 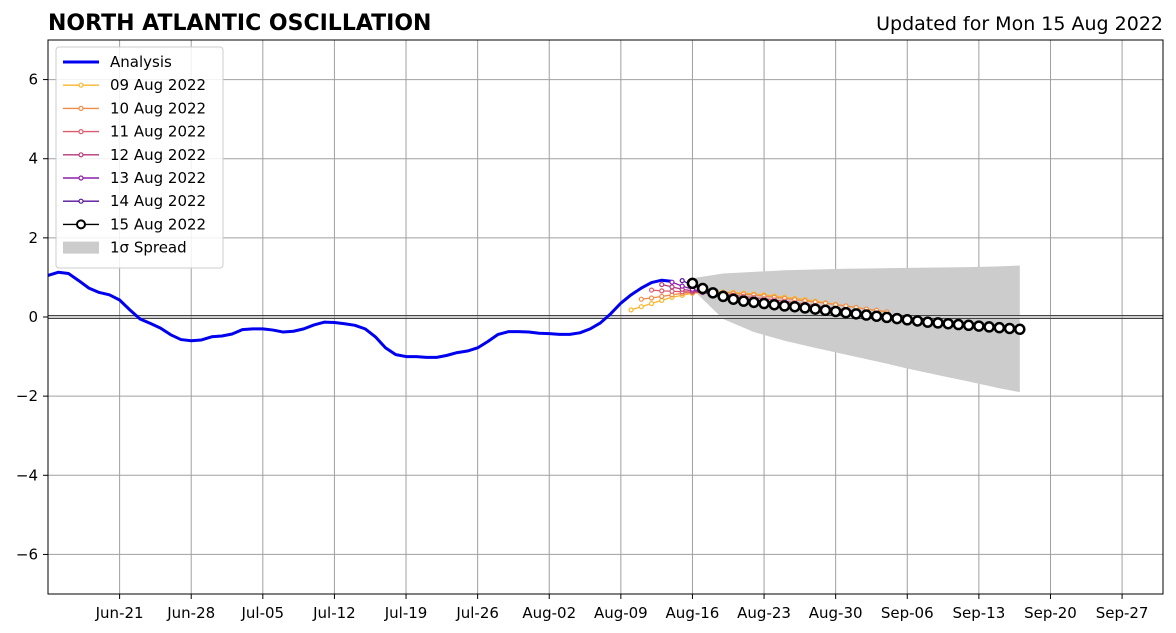 What do you see at coordinates (360, 314) in the screenshot?
I see `analysis-line` at bounding box center [360, 314].